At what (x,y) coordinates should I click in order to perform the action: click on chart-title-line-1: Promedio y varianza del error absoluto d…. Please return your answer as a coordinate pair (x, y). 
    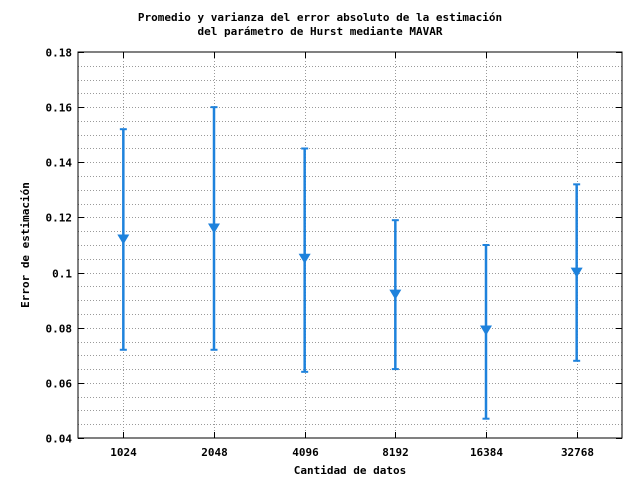
    Looking at the image, I should click on (320, 17).